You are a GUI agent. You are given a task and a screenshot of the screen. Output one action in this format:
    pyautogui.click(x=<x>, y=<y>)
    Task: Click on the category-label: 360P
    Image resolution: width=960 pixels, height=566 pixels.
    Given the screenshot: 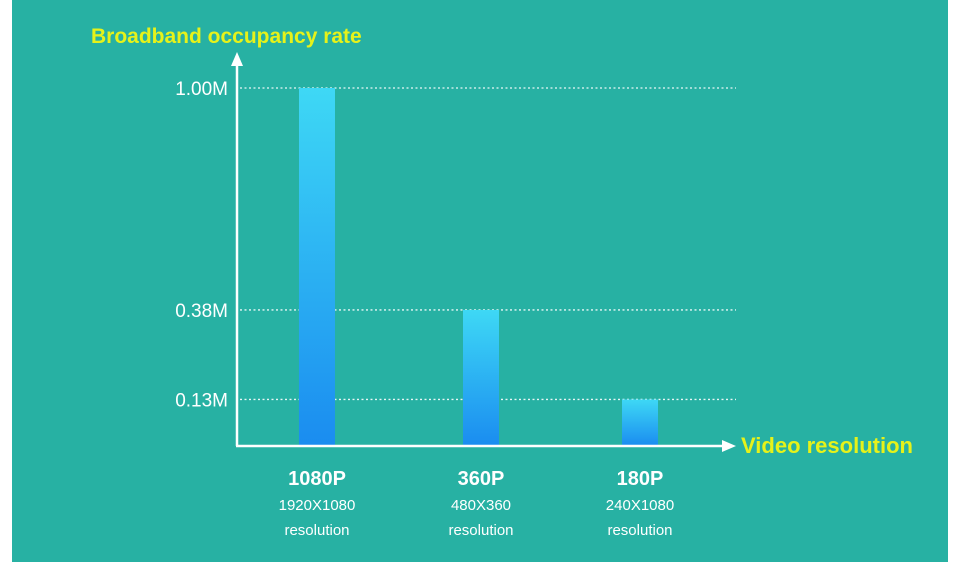 What is the action you would take?
    pyautogui.click(x=481, y=479)
    